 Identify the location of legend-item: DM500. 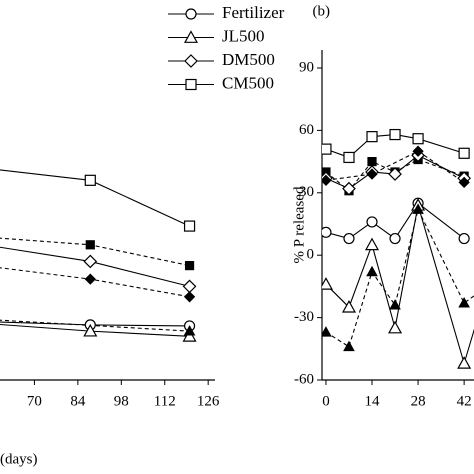
(221, 59).